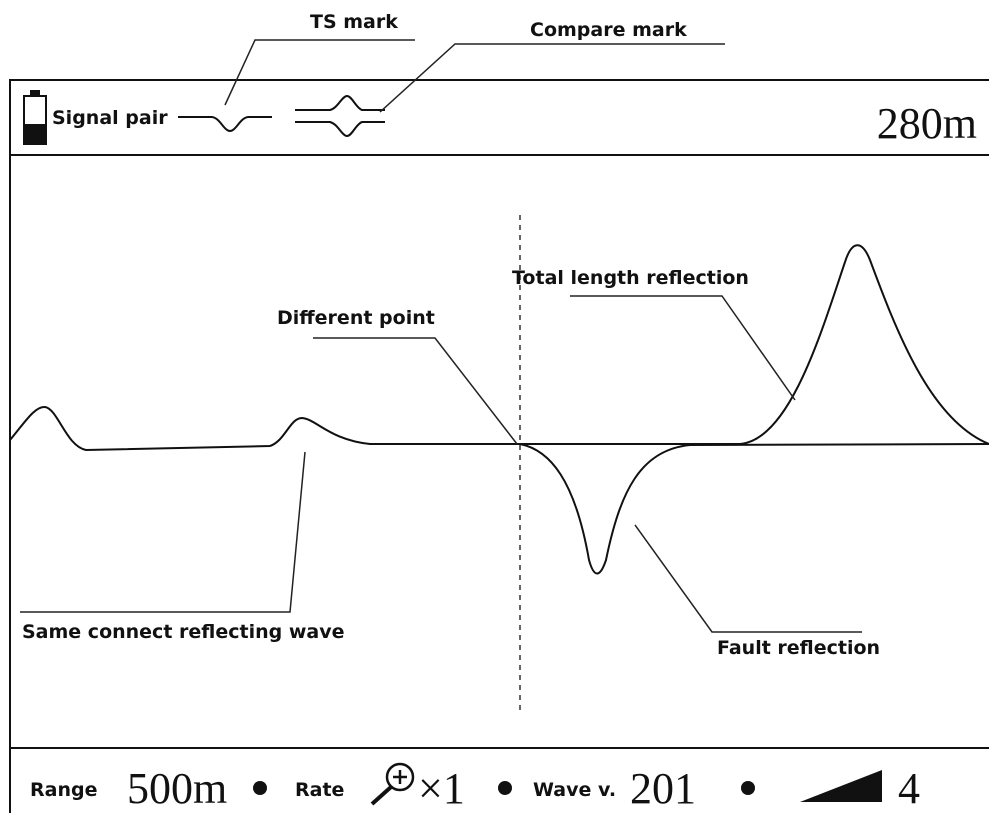 Image resolution: width=989 pixels, height=813 pixels. What do you see at coordinates (663, 788) in the screenshot?
I see `wave-value: 201` at bounding box center [663, 788].